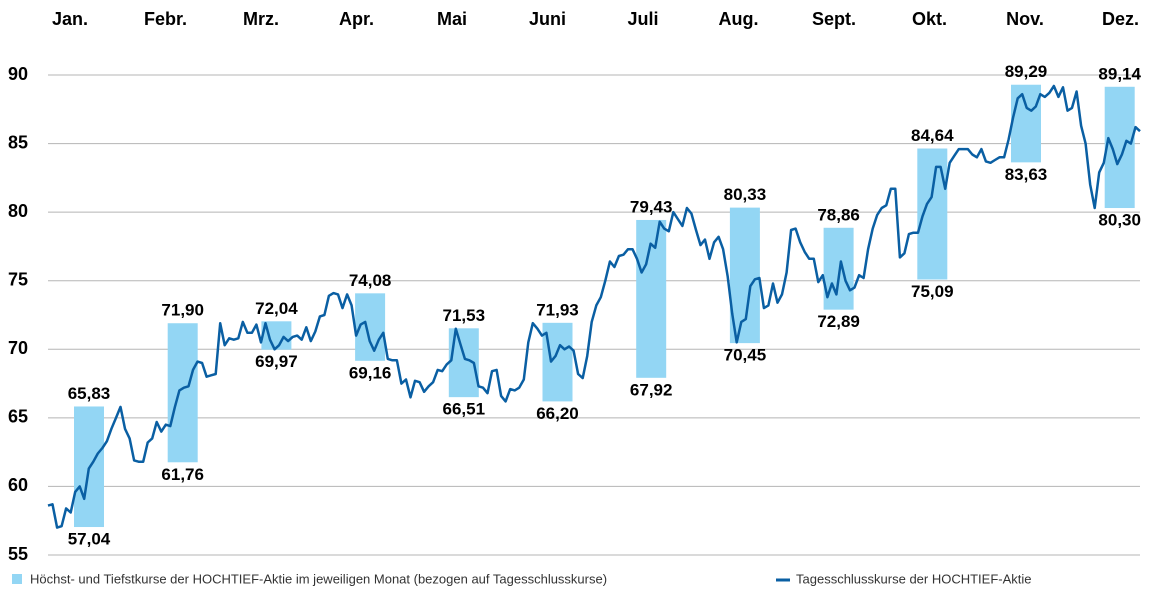  Describe the element at coordinates (452, 19) in the screenshot. I see `month-label: Mai` at that location.